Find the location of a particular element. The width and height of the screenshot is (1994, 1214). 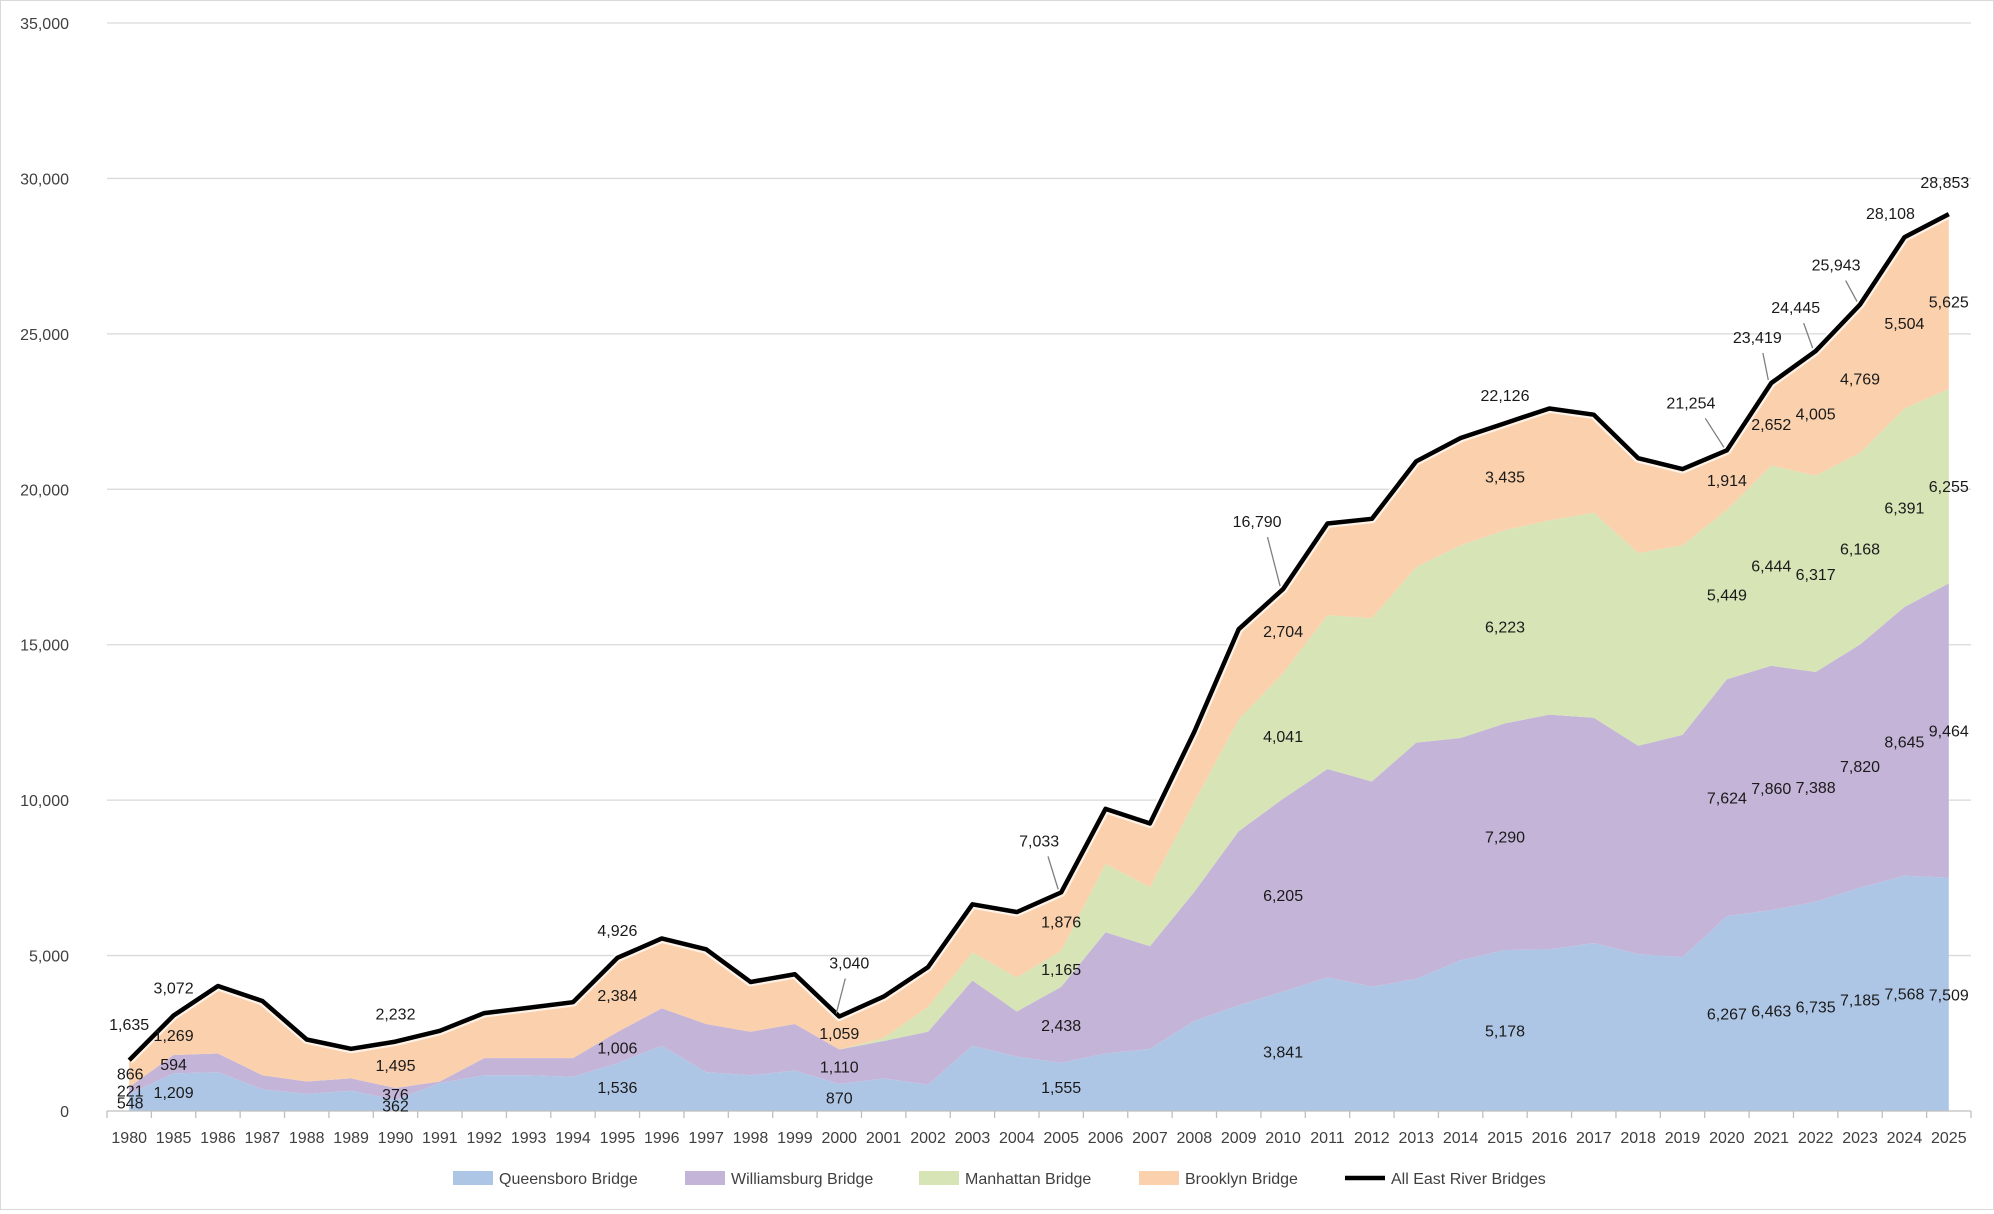

x-tick-label: 2001 is located at coordinates (884, 1138).